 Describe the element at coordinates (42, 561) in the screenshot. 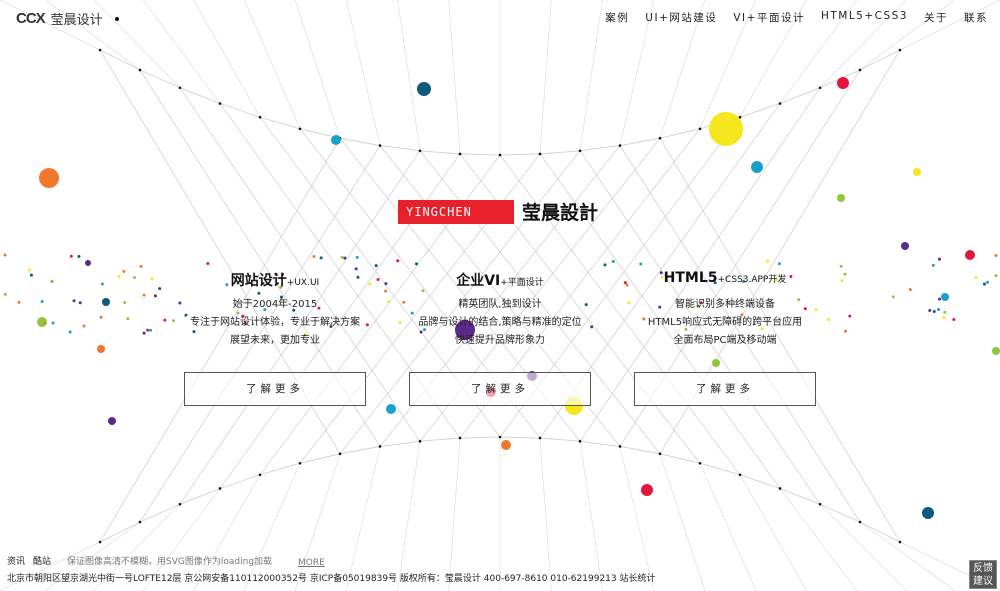

I see `footer-link-cool-sites: 酷站` at that location.